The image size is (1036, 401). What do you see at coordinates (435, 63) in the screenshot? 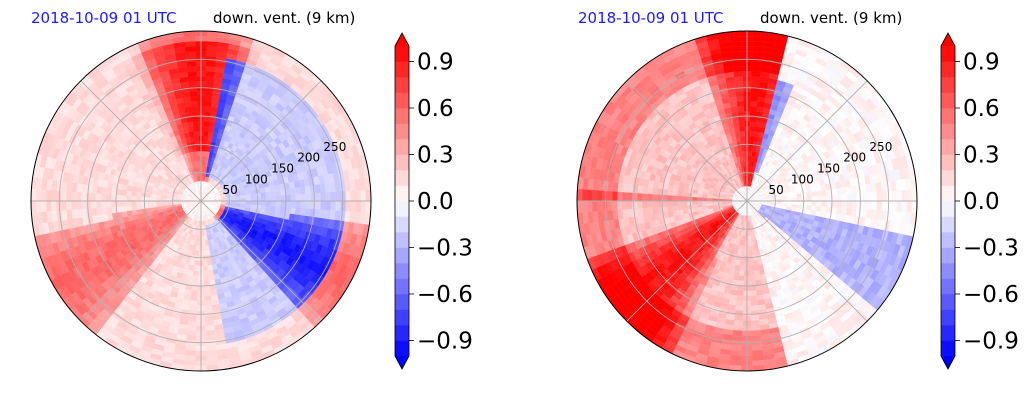
I see `colorbar-tick-label: 0.9` at bounding box center [435, 63].